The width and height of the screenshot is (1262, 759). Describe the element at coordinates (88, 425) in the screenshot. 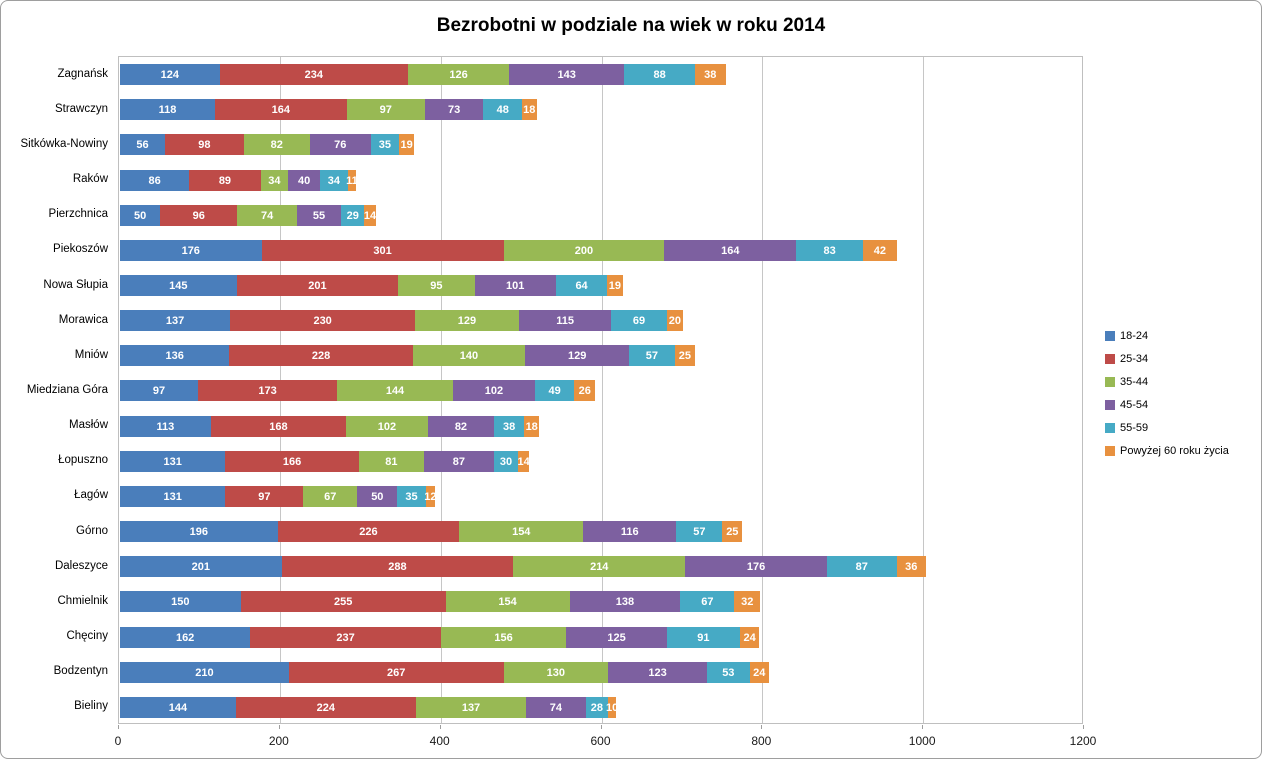

I see `y-axis-category-label: Masłów` at that location.